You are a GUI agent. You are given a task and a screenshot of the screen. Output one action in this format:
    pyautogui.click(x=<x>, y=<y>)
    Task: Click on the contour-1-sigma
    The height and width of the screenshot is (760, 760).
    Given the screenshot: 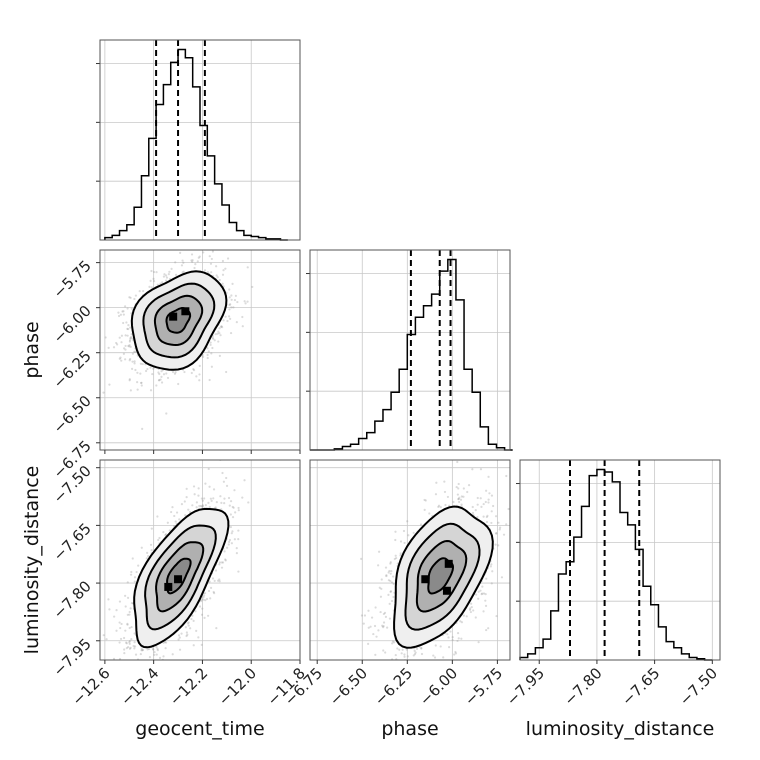 What is the action you would take?
    pyautogui.click(x=180, y=577)
    